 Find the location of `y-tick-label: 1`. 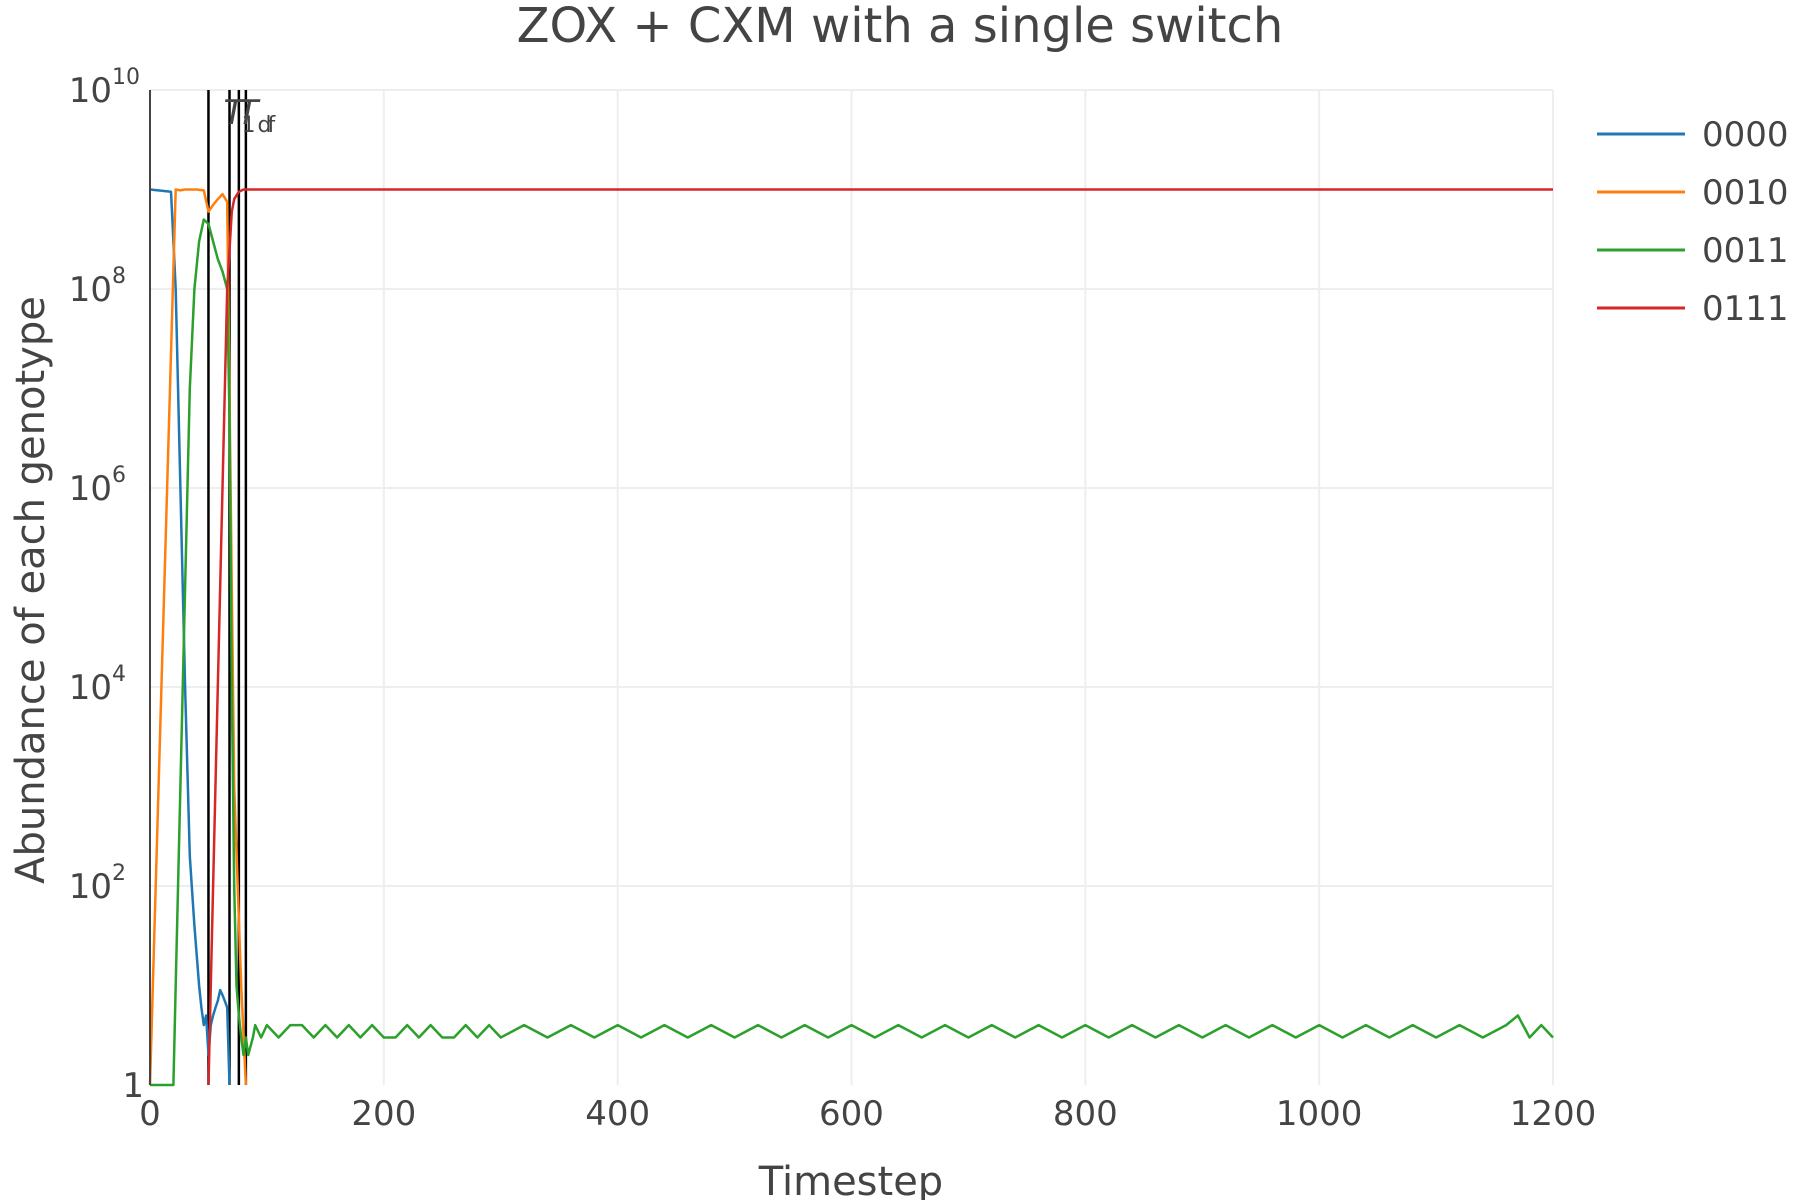

y-tick-label: 1 is located at coordinates (133, 1086).